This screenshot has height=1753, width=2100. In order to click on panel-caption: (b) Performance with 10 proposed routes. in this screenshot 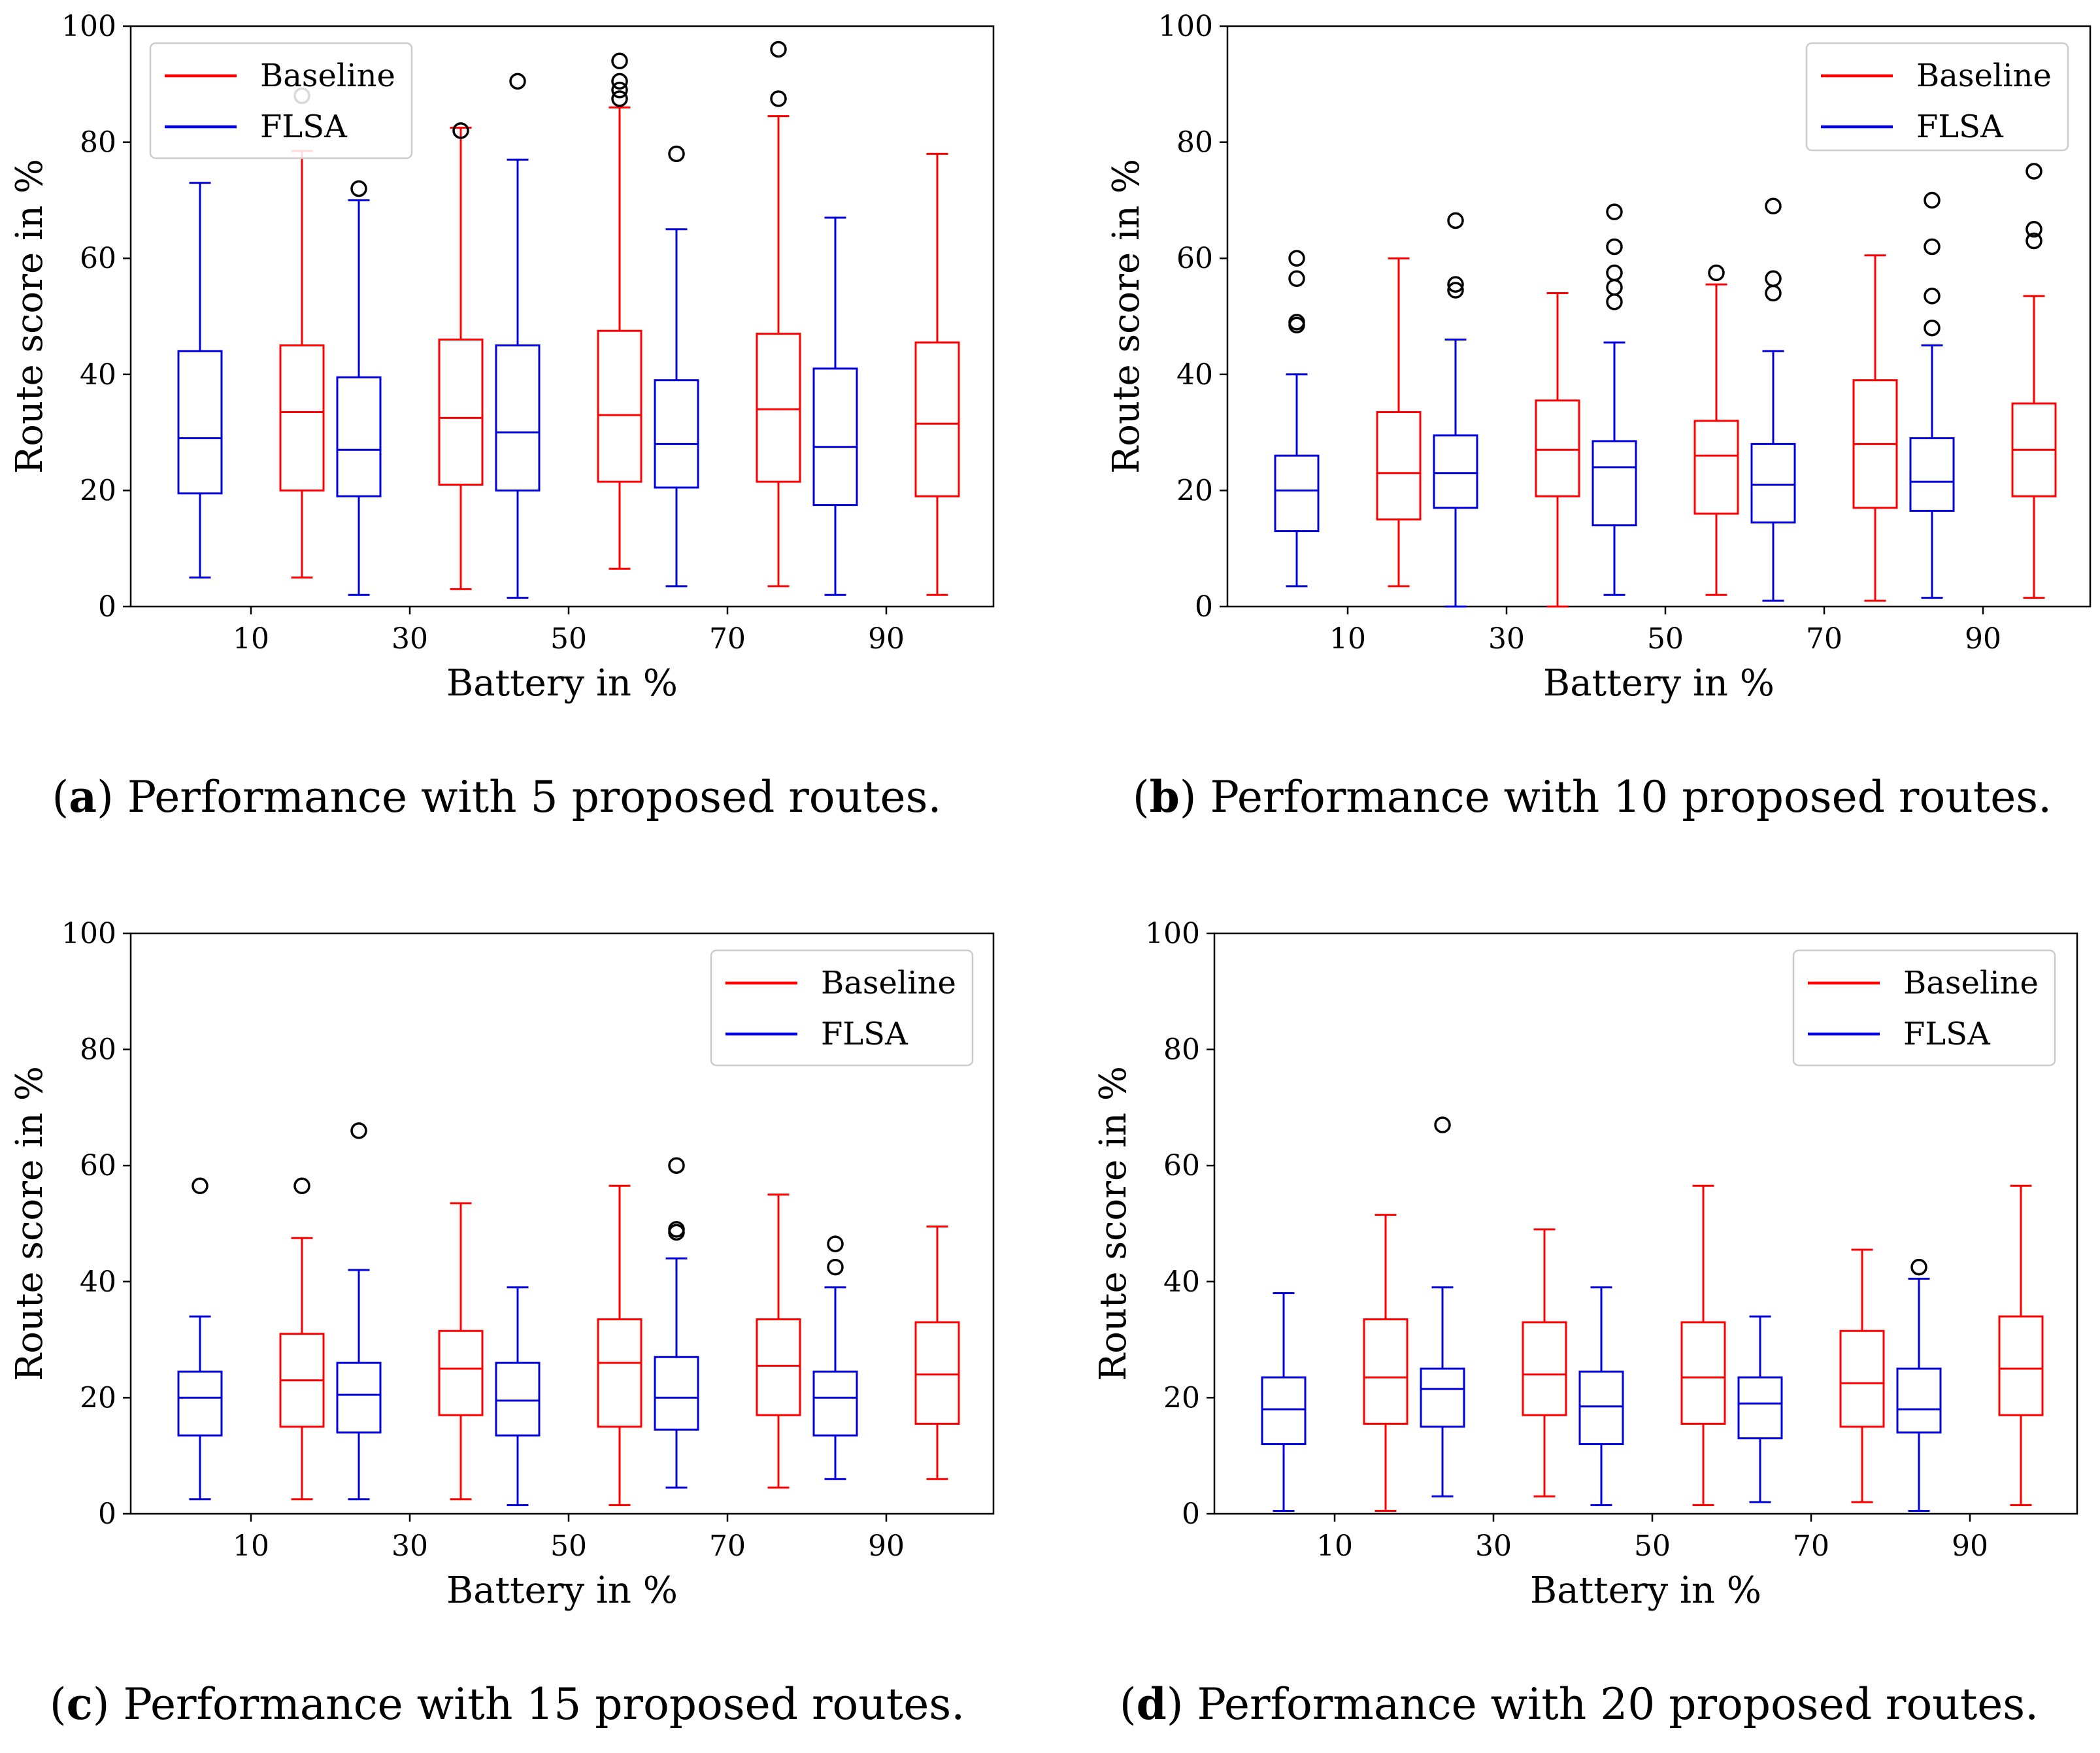, I will do `click(1592, 796)`.